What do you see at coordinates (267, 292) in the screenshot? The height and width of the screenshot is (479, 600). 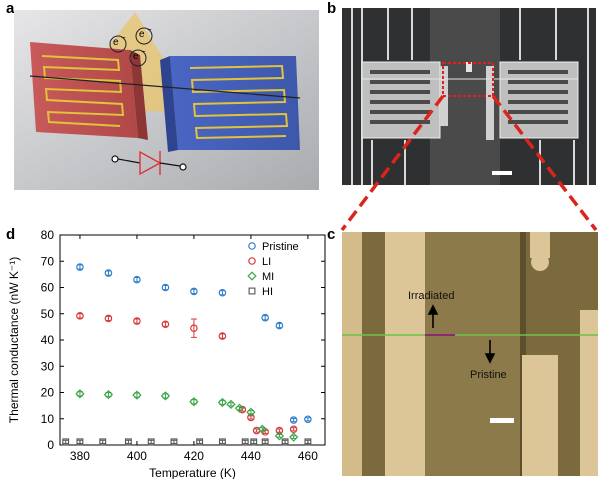 I see `legend-label-hi: HI` at bounding box center [267, 292].